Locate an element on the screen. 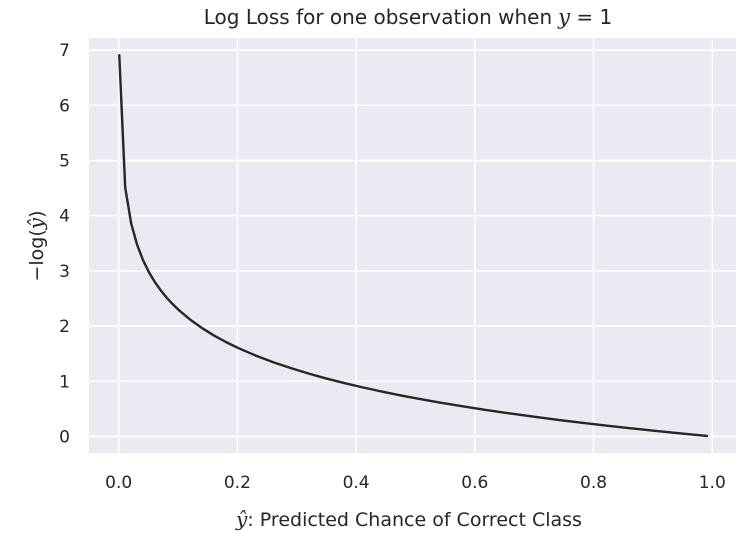 Image resolution: width=749 pixels, height=553 pixels. chart-title: Log Loss for one observation when y = 1 is located at coordinates (408, 17).